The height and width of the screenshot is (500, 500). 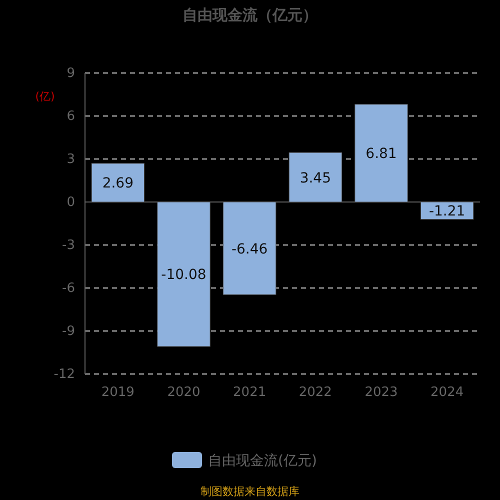 What do you see at coordinates (447, 392) in the screenshot?
I see `x-tick-label: 2024` at bounding box center [447, 392].